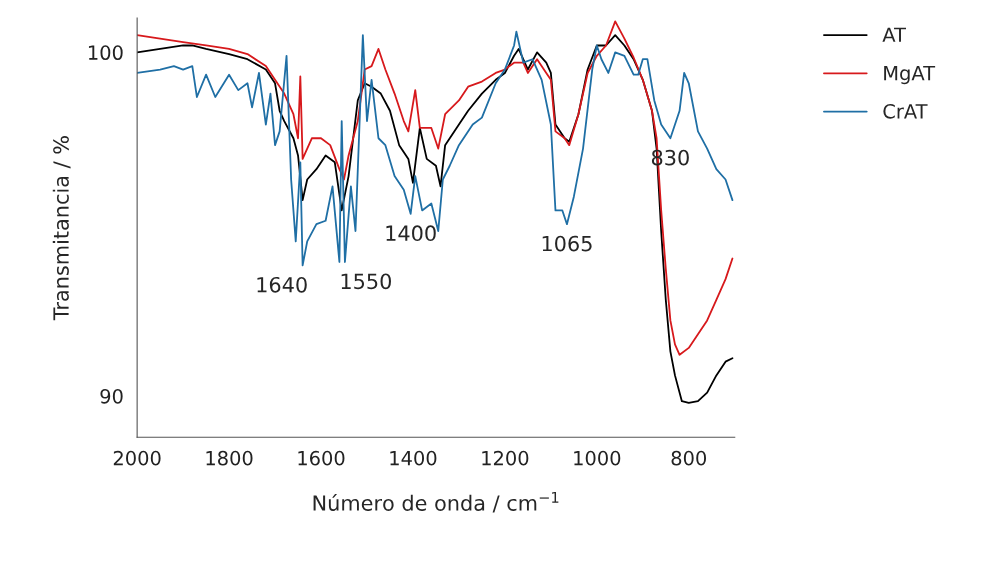 The width and height of the screenshot is (1001, 562). What do you see at coordinates (436, 502) in the screenshot?
I see `x-axis-title: Número de onda / cm$^{−1}$` at bounding box center [436, 502].